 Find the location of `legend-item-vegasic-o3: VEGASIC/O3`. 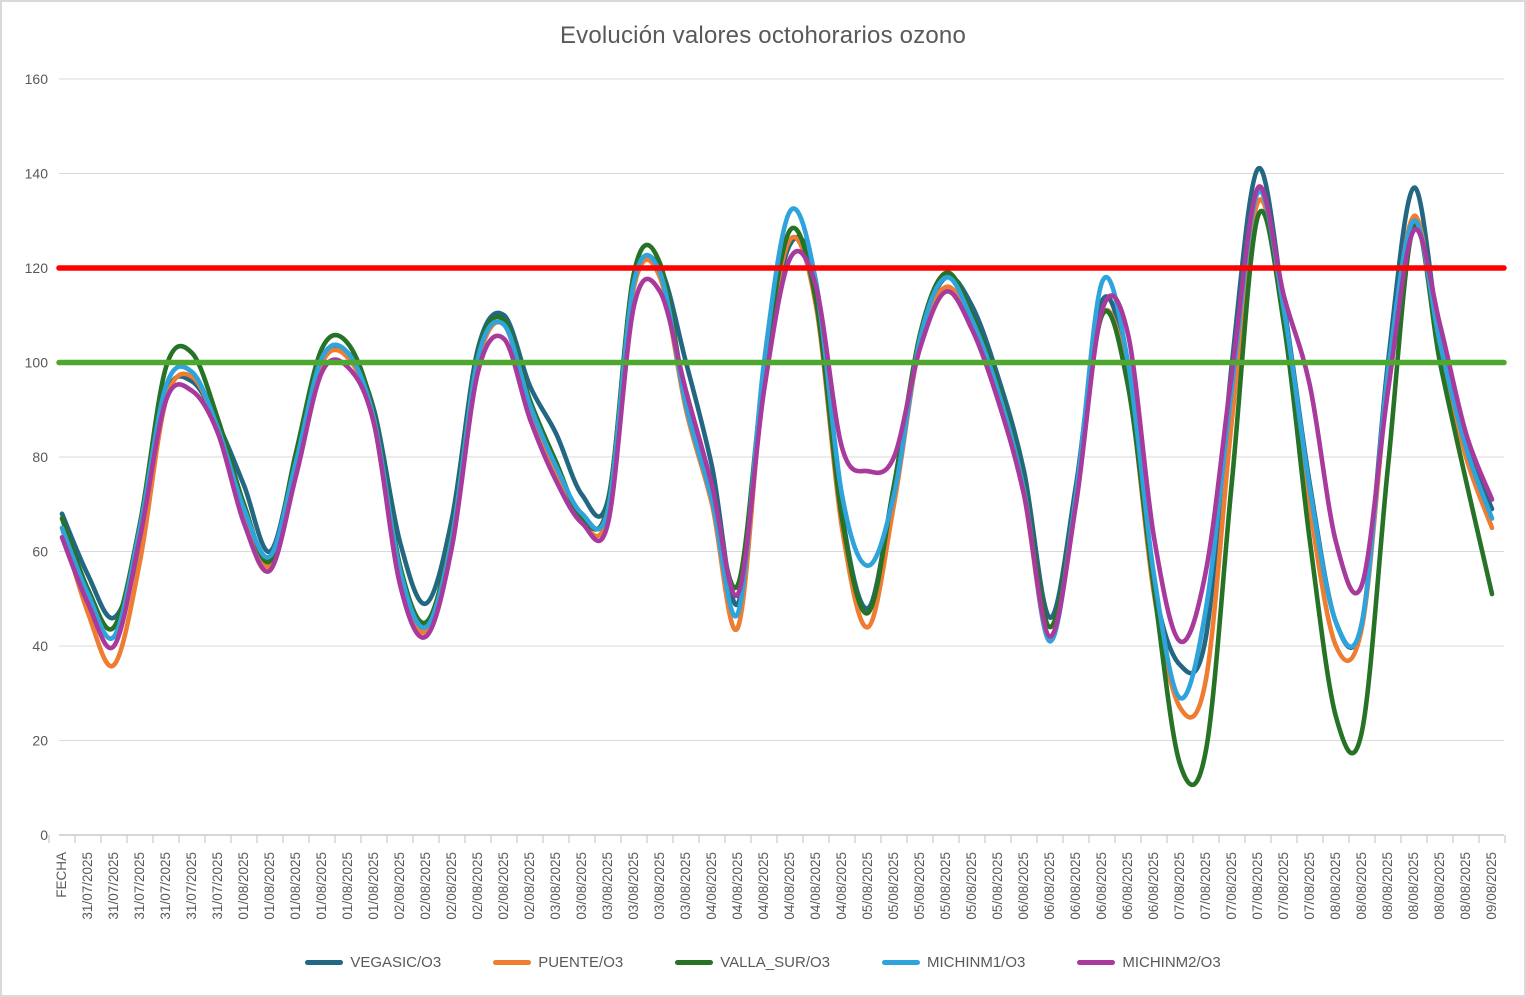

legend-item-vegasic-o3: VEGASIC/O3 is located at coordinates (373, 962).